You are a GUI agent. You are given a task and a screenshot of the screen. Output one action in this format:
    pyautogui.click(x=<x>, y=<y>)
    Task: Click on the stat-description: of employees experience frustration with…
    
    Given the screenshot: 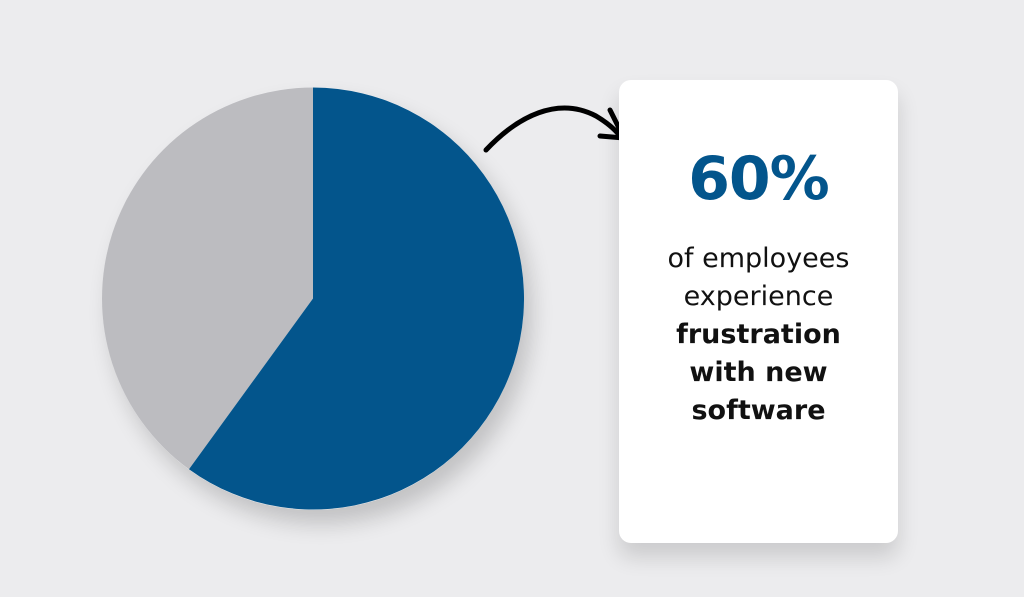 What is the action you would take?
    pyautogui.click(x=758, y=335)
    